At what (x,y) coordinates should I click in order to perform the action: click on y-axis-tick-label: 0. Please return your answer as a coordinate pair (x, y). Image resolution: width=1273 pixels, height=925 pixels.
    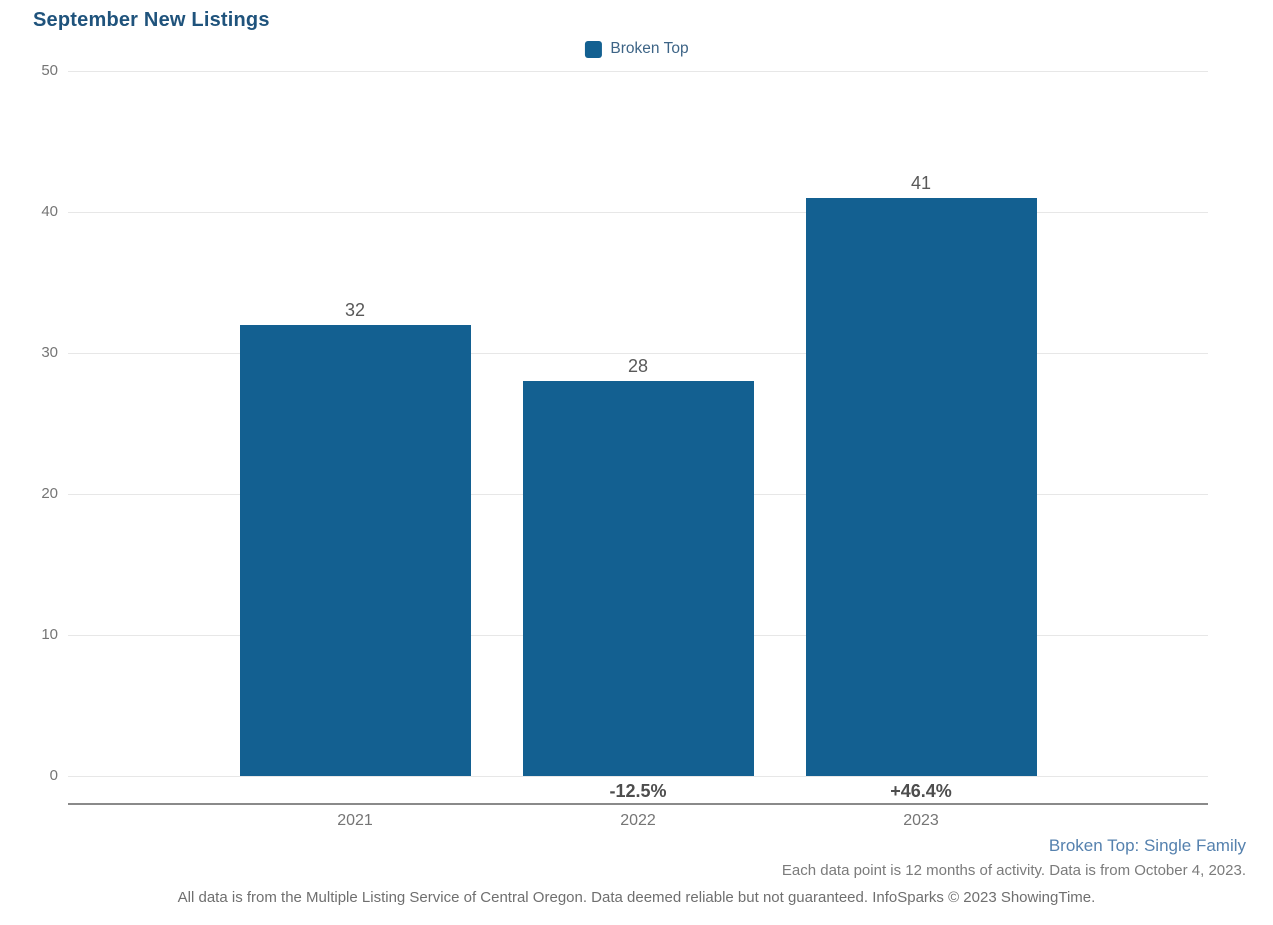
    Looking at the image, I should click on (53, 775).